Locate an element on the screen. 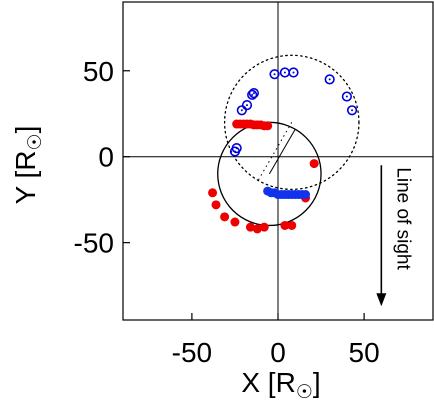 Image resolution: width=434 pixels, height=404 pixels. x-tick-label: -50 is located at coordinates (192, 352).